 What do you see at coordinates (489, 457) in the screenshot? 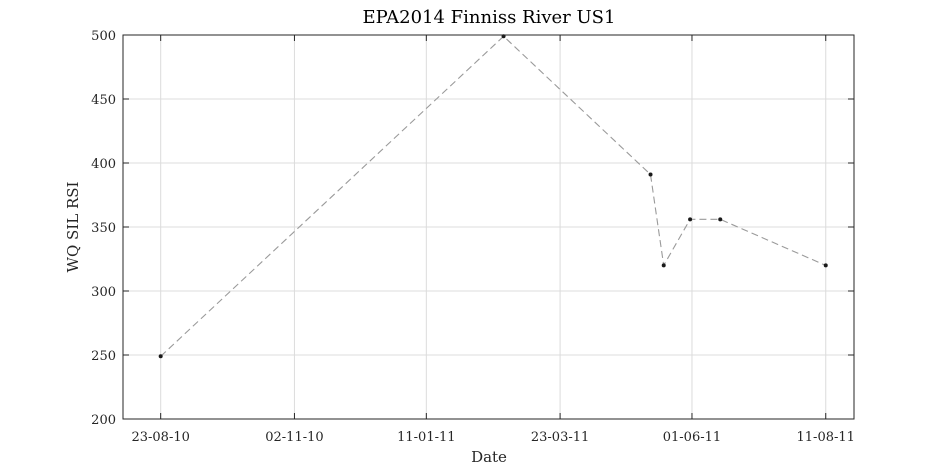
I see `x-axis-label: Date` at bounding box center [489, 457].